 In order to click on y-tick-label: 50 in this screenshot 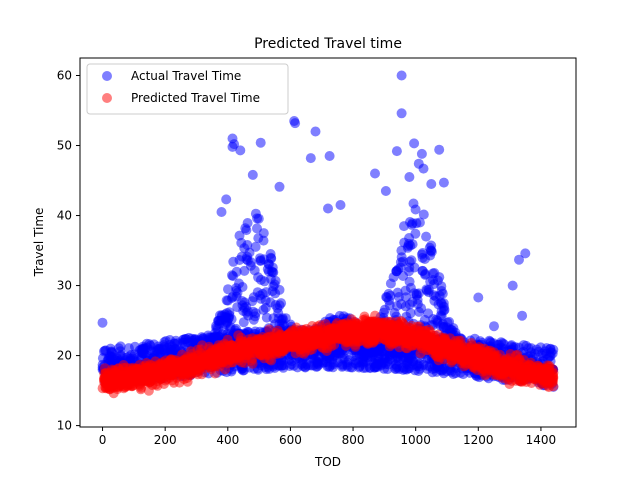, I will do `click(64, 146)`.